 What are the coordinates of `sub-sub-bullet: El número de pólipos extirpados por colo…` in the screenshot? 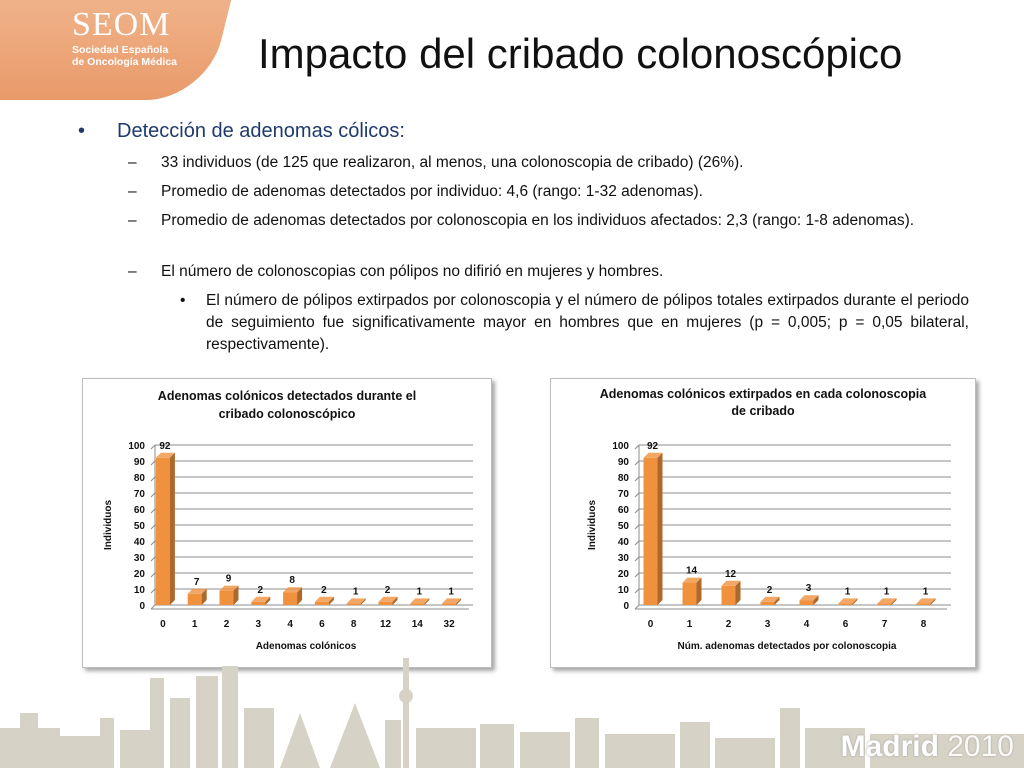 It's located at (587, 322).